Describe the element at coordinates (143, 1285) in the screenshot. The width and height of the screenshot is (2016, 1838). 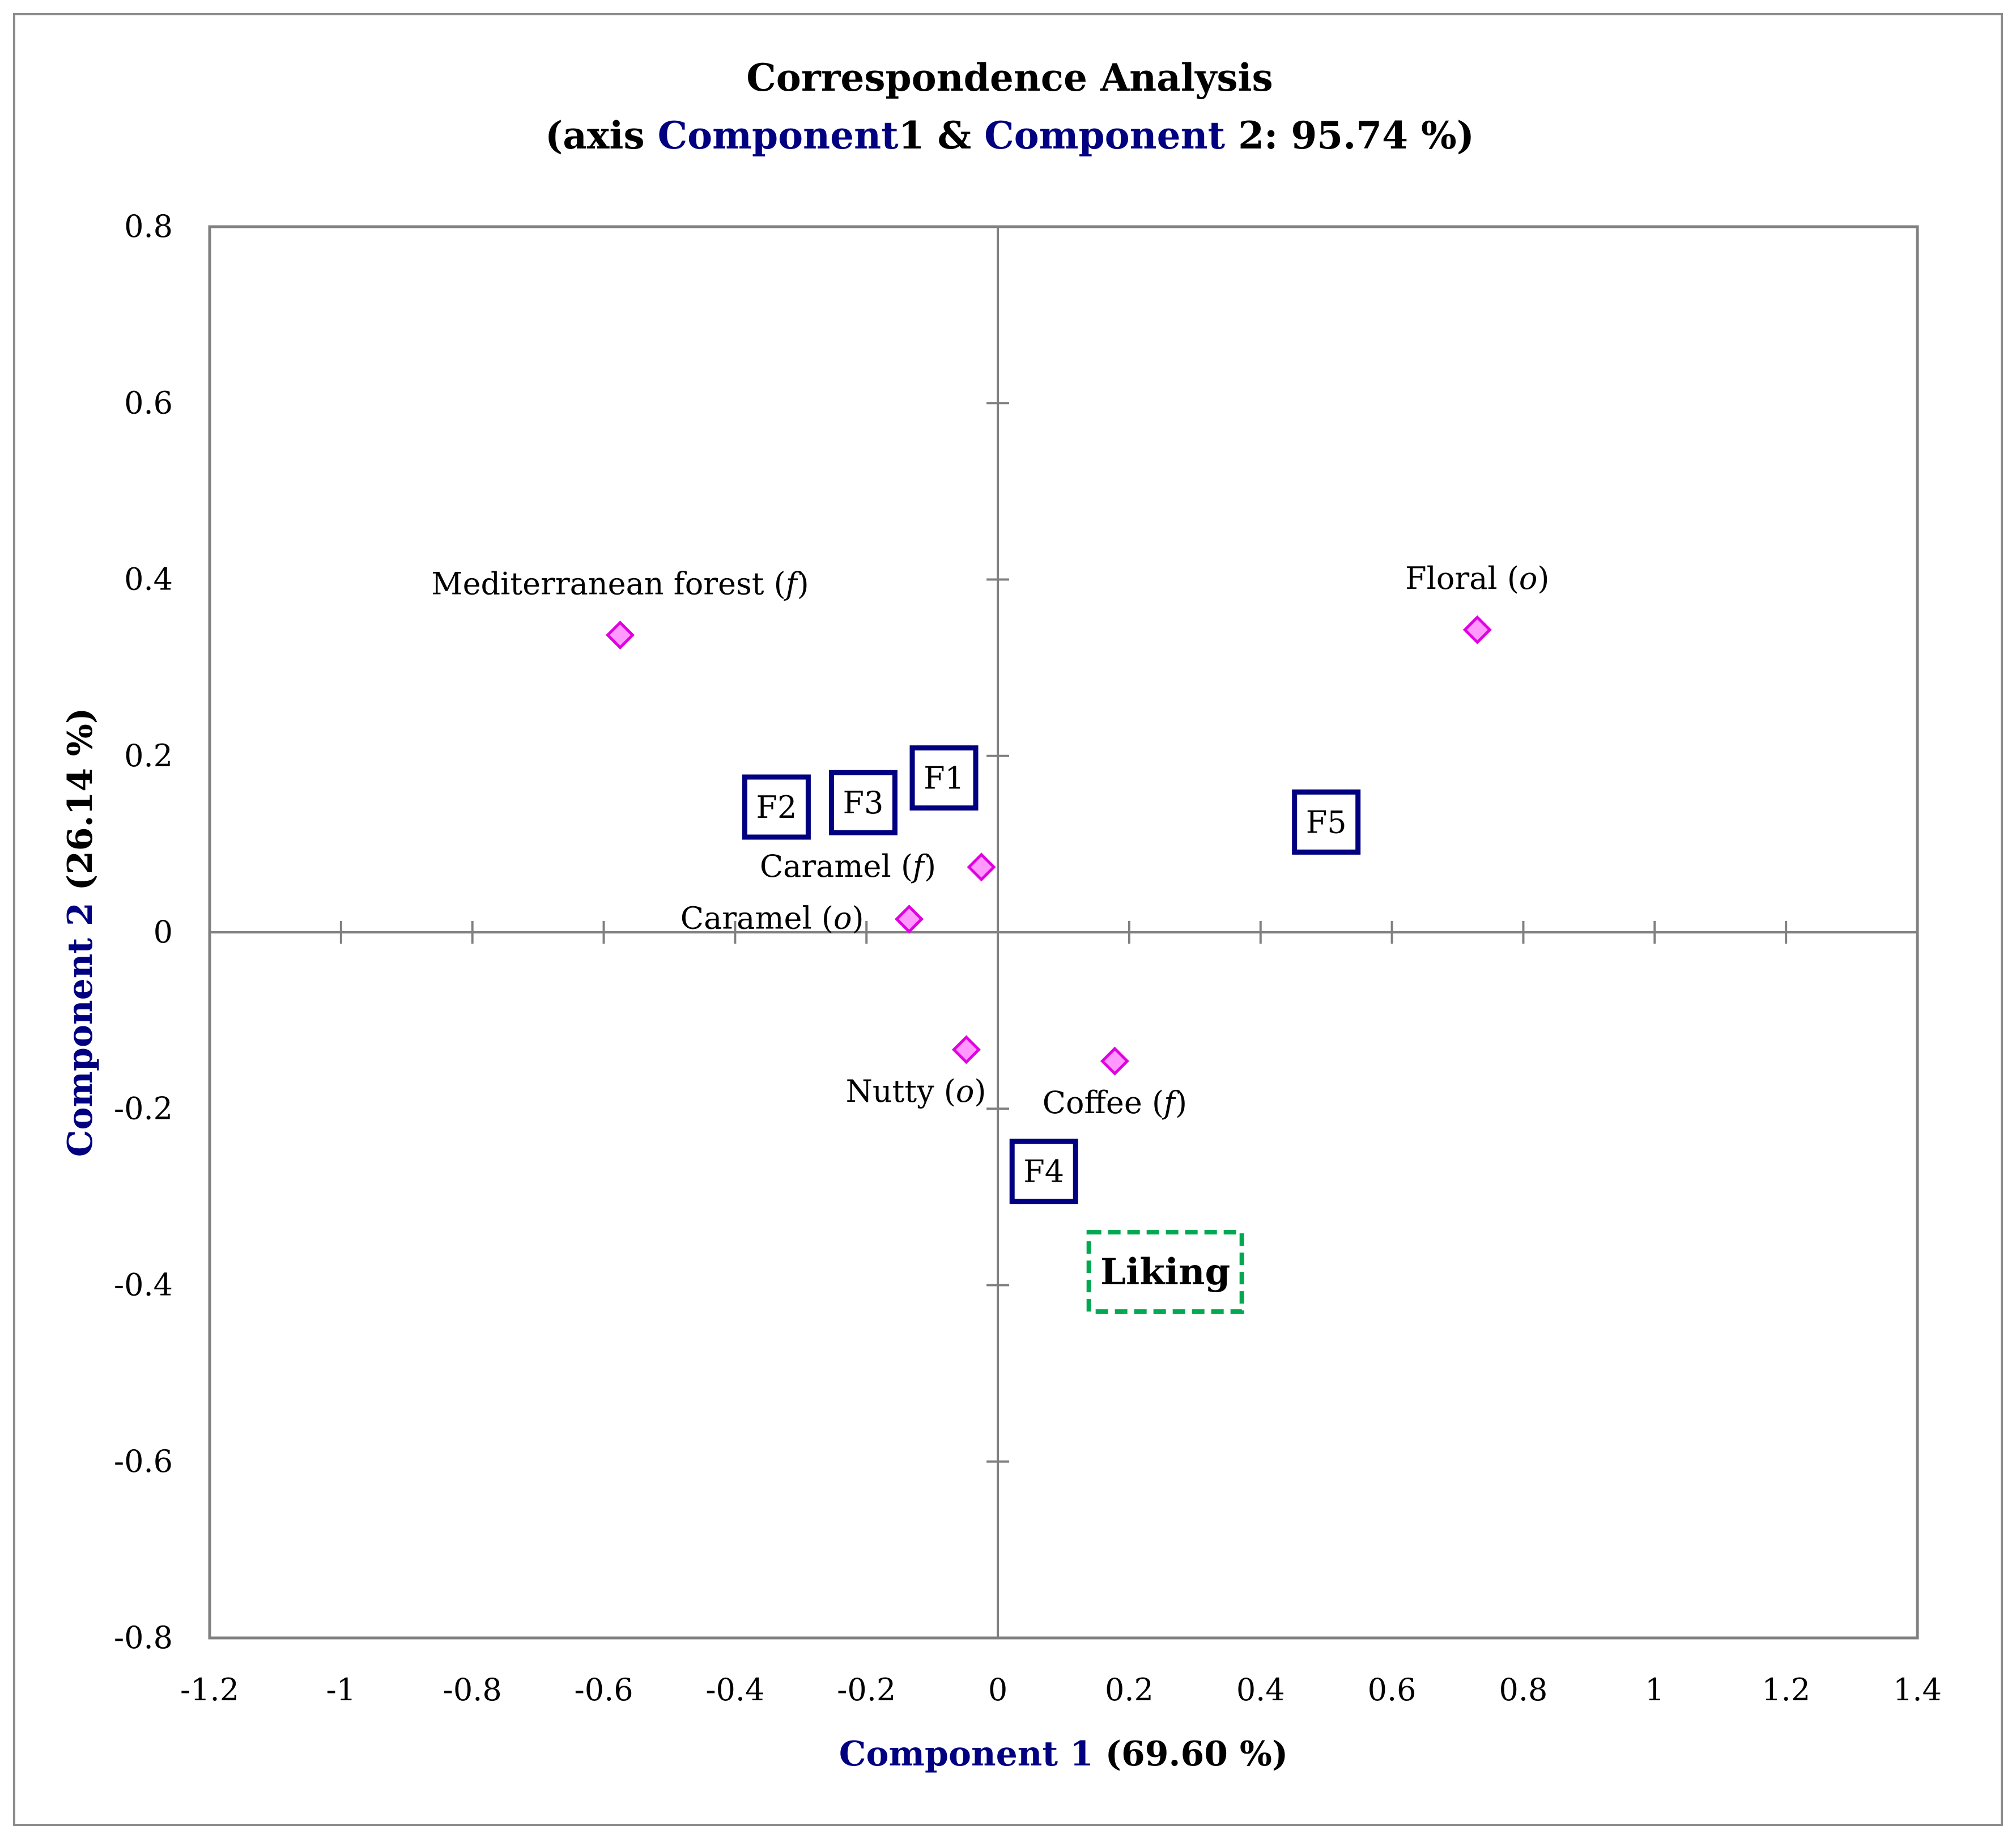
I see `y-tick-label: -0.4` at that location.